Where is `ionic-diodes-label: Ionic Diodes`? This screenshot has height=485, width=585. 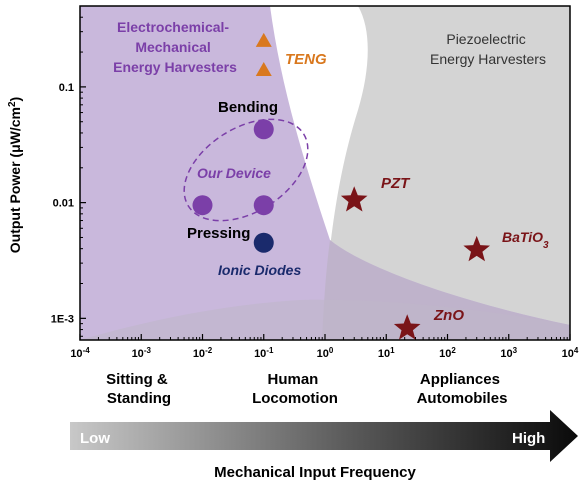
ionic-diodes-label: Ionic Diodes is located at coordinates (259, 270).